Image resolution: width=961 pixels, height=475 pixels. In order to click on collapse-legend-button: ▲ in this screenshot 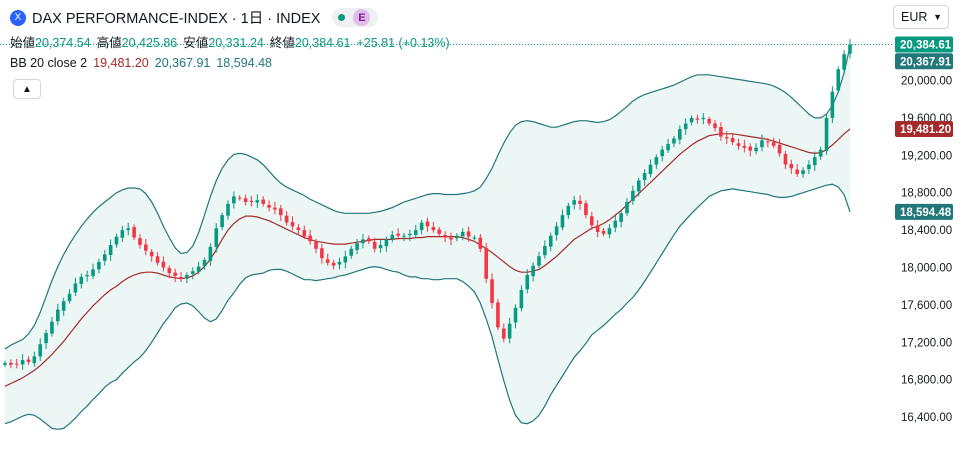, I will do `click(27, 89)`.